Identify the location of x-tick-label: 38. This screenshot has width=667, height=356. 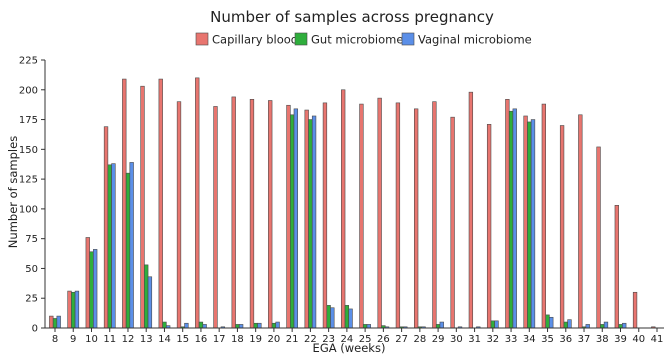
(602, 339).